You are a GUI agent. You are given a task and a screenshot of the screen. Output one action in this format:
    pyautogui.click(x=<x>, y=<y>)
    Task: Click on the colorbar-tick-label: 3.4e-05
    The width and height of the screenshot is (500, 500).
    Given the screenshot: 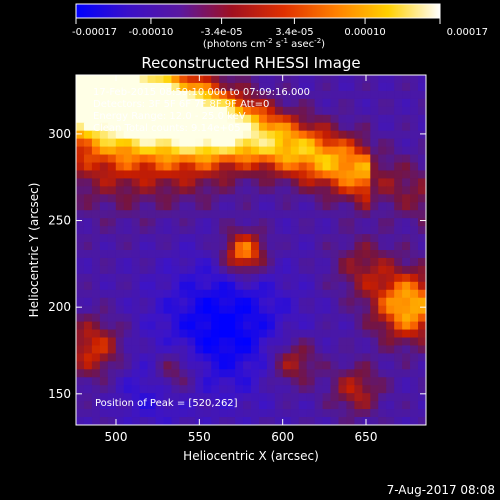 What is the action you would take?
    pyautogui.click(x=294, y=32)
    